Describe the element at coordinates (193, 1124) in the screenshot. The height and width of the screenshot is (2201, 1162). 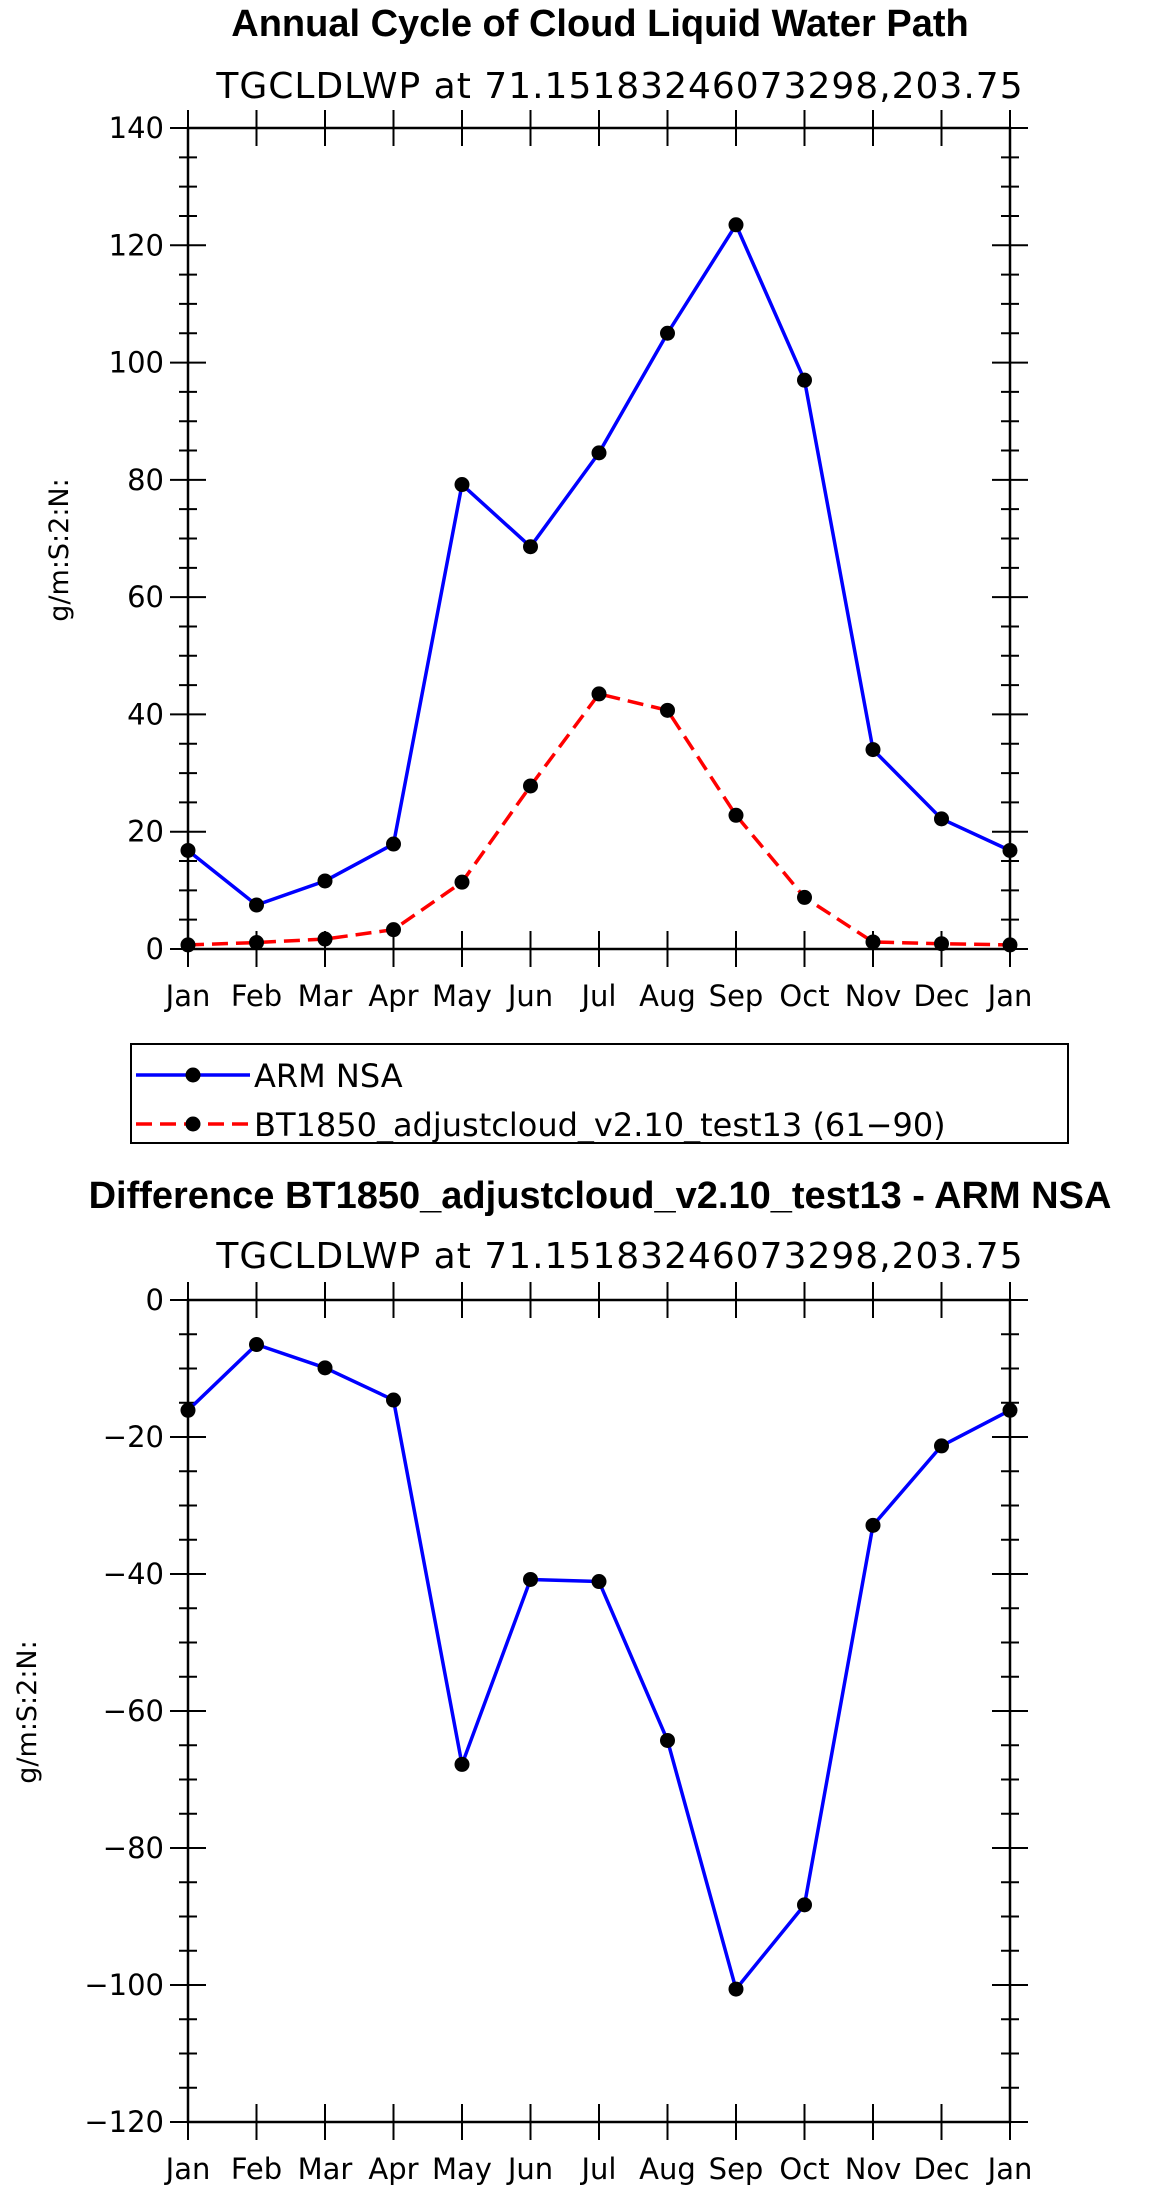
I see `legend-marker-bt1850` at that location.